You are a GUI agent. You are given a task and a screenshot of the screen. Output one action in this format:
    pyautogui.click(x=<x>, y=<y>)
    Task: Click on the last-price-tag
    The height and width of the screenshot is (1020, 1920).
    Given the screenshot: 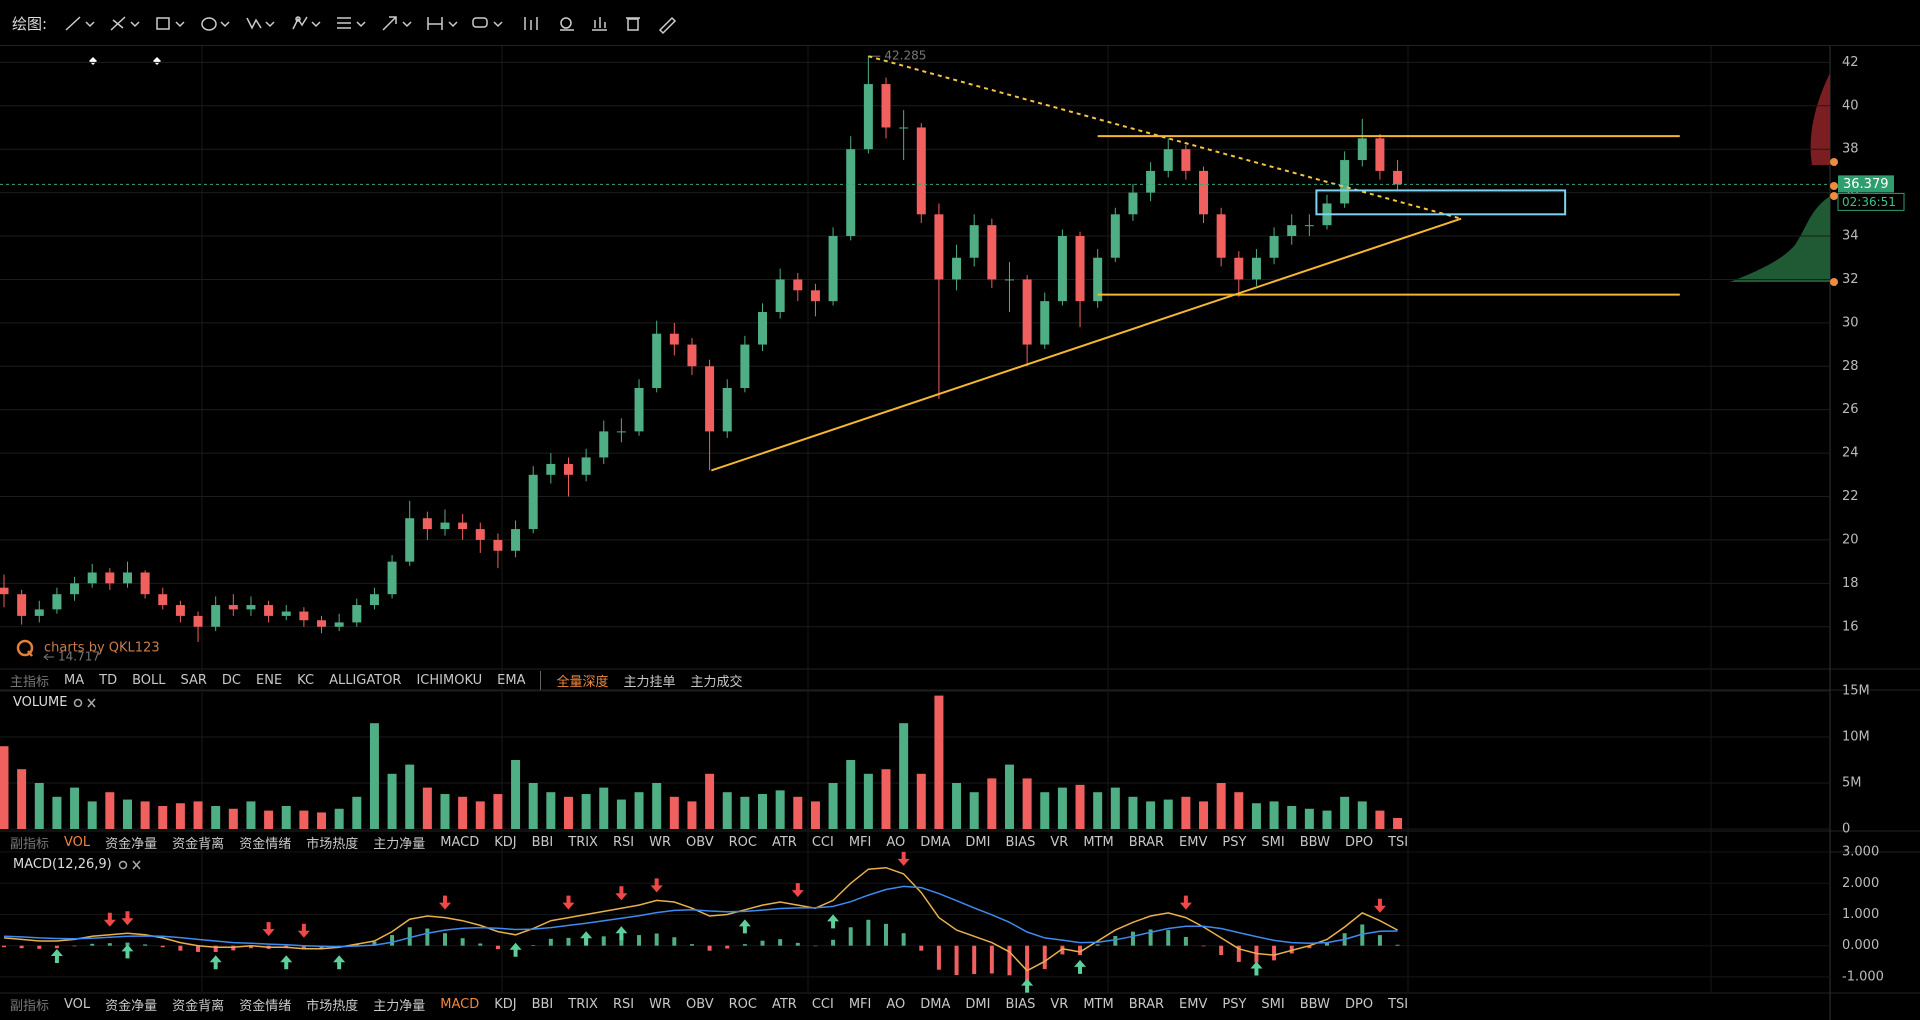 What is the action you would take?
    pyautogui.click(x=1866, y=184)
    